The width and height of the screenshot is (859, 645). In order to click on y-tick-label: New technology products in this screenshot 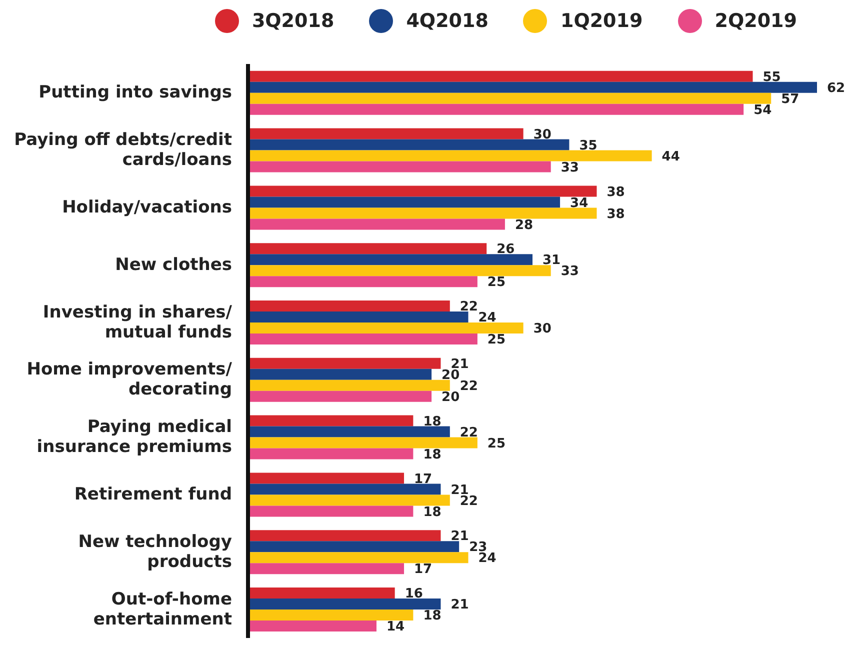, I will do `click(155, 552)`.